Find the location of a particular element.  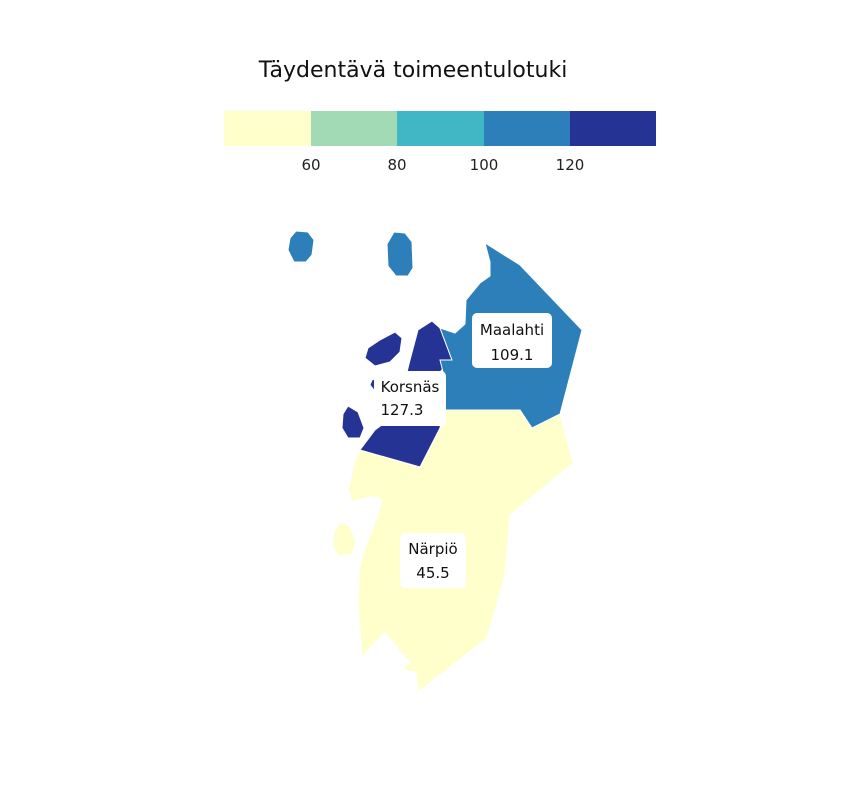

label-maalahti: Maalahti 109.1 is located at coordinates (512, 340).